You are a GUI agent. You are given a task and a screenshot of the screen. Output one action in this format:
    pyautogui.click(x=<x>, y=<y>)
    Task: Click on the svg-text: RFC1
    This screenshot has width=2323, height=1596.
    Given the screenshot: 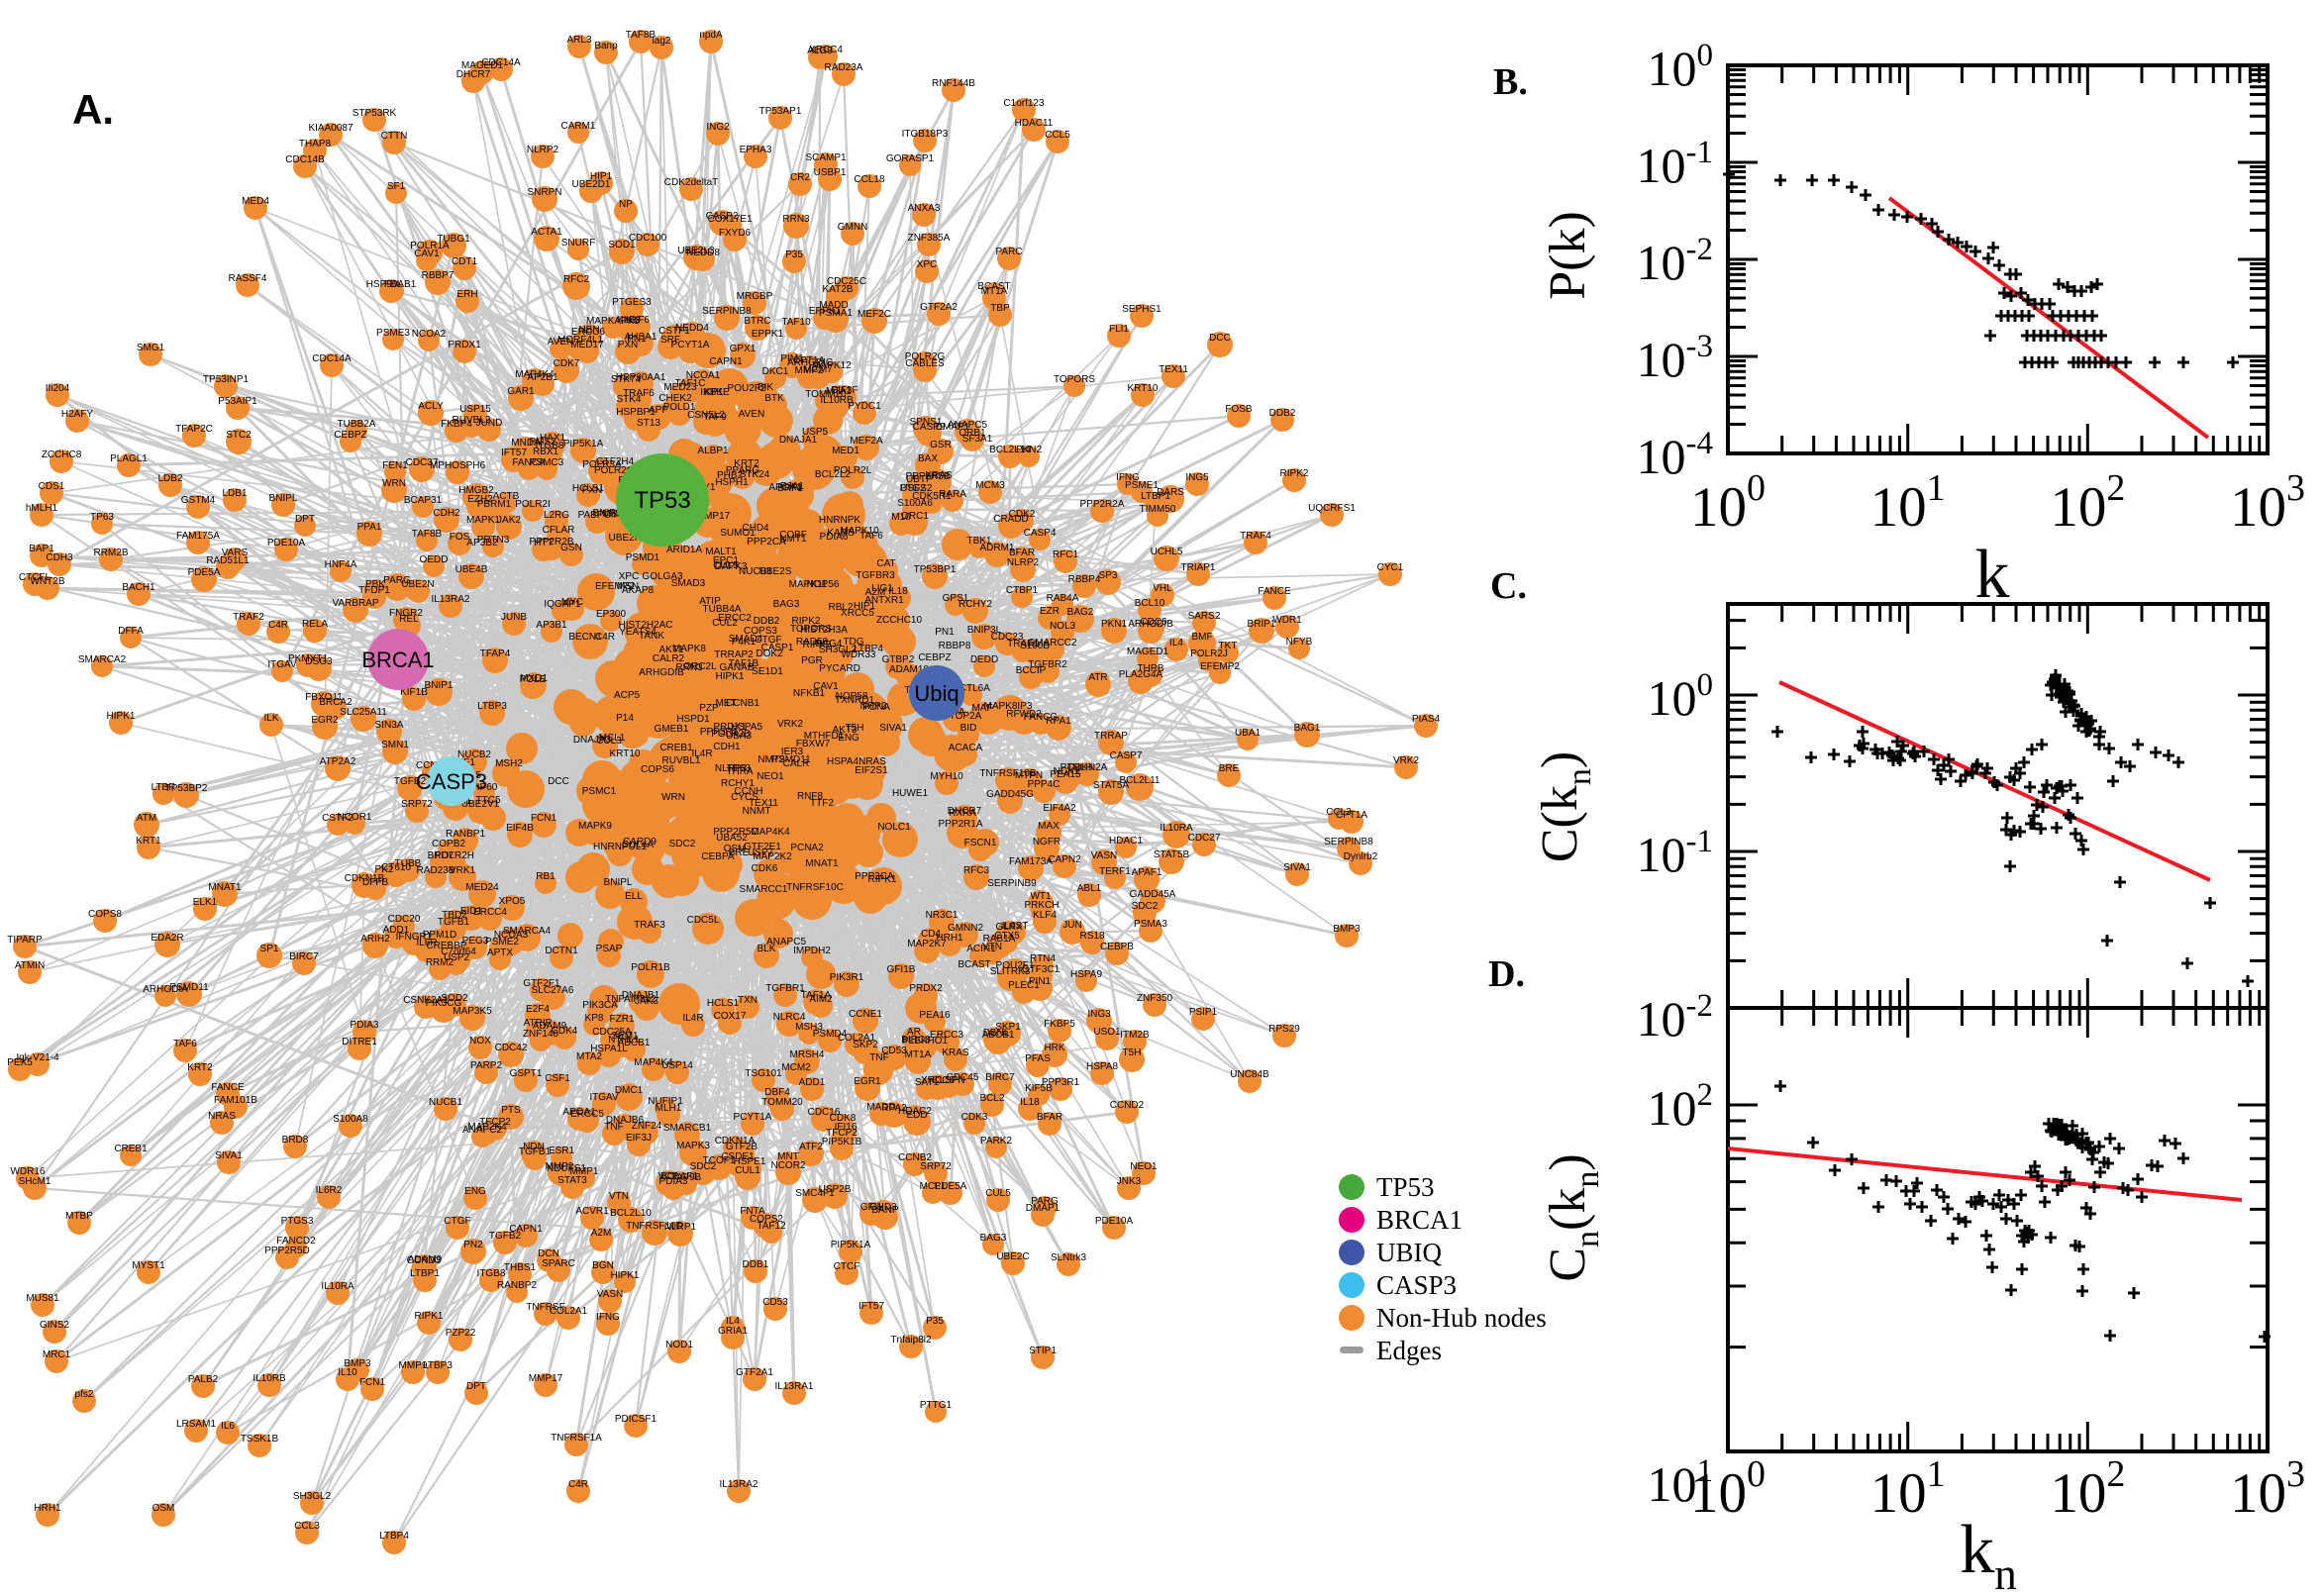 What is the action you would take?
    pyautogui.click(x=1066, y=555)
    